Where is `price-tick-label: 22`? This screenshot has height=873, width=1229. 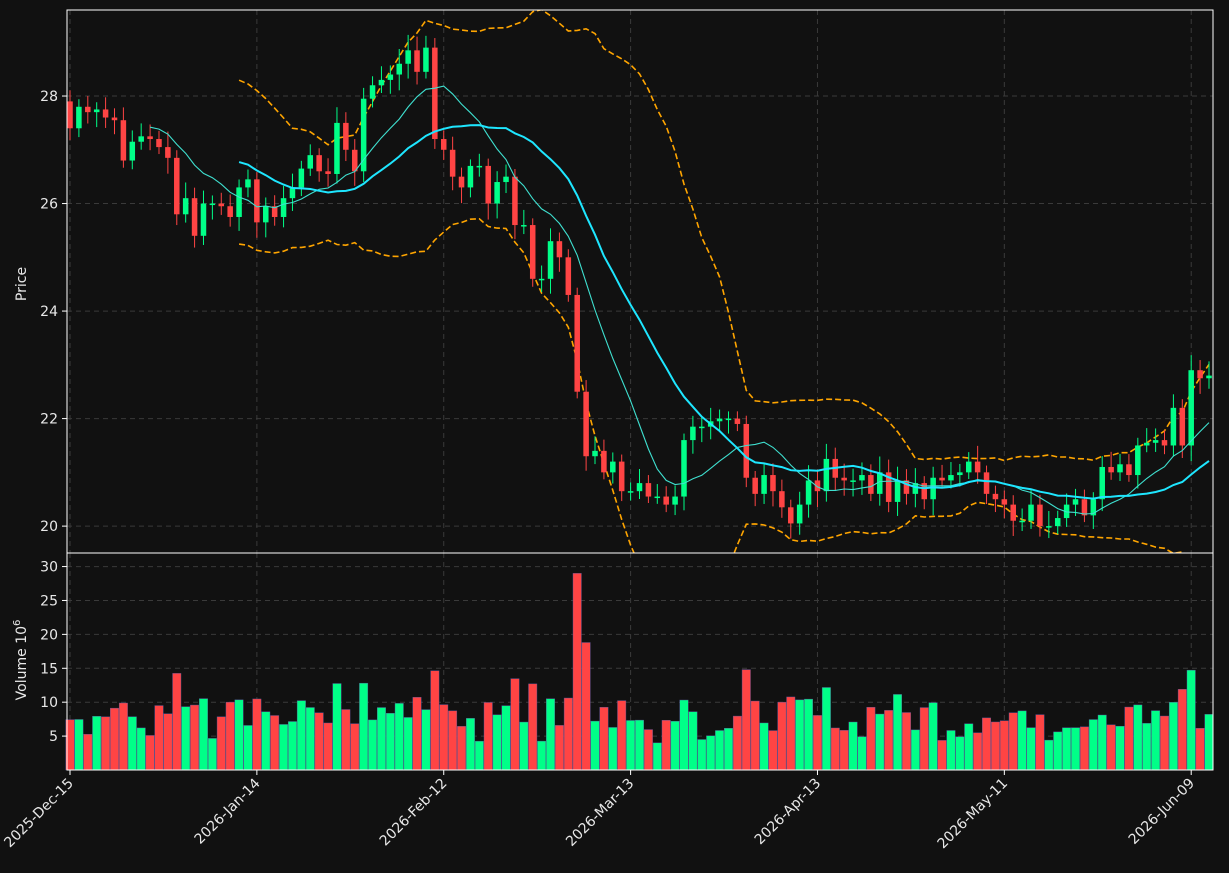
price-tick-label: 22 is located at coordinates (49, 420).